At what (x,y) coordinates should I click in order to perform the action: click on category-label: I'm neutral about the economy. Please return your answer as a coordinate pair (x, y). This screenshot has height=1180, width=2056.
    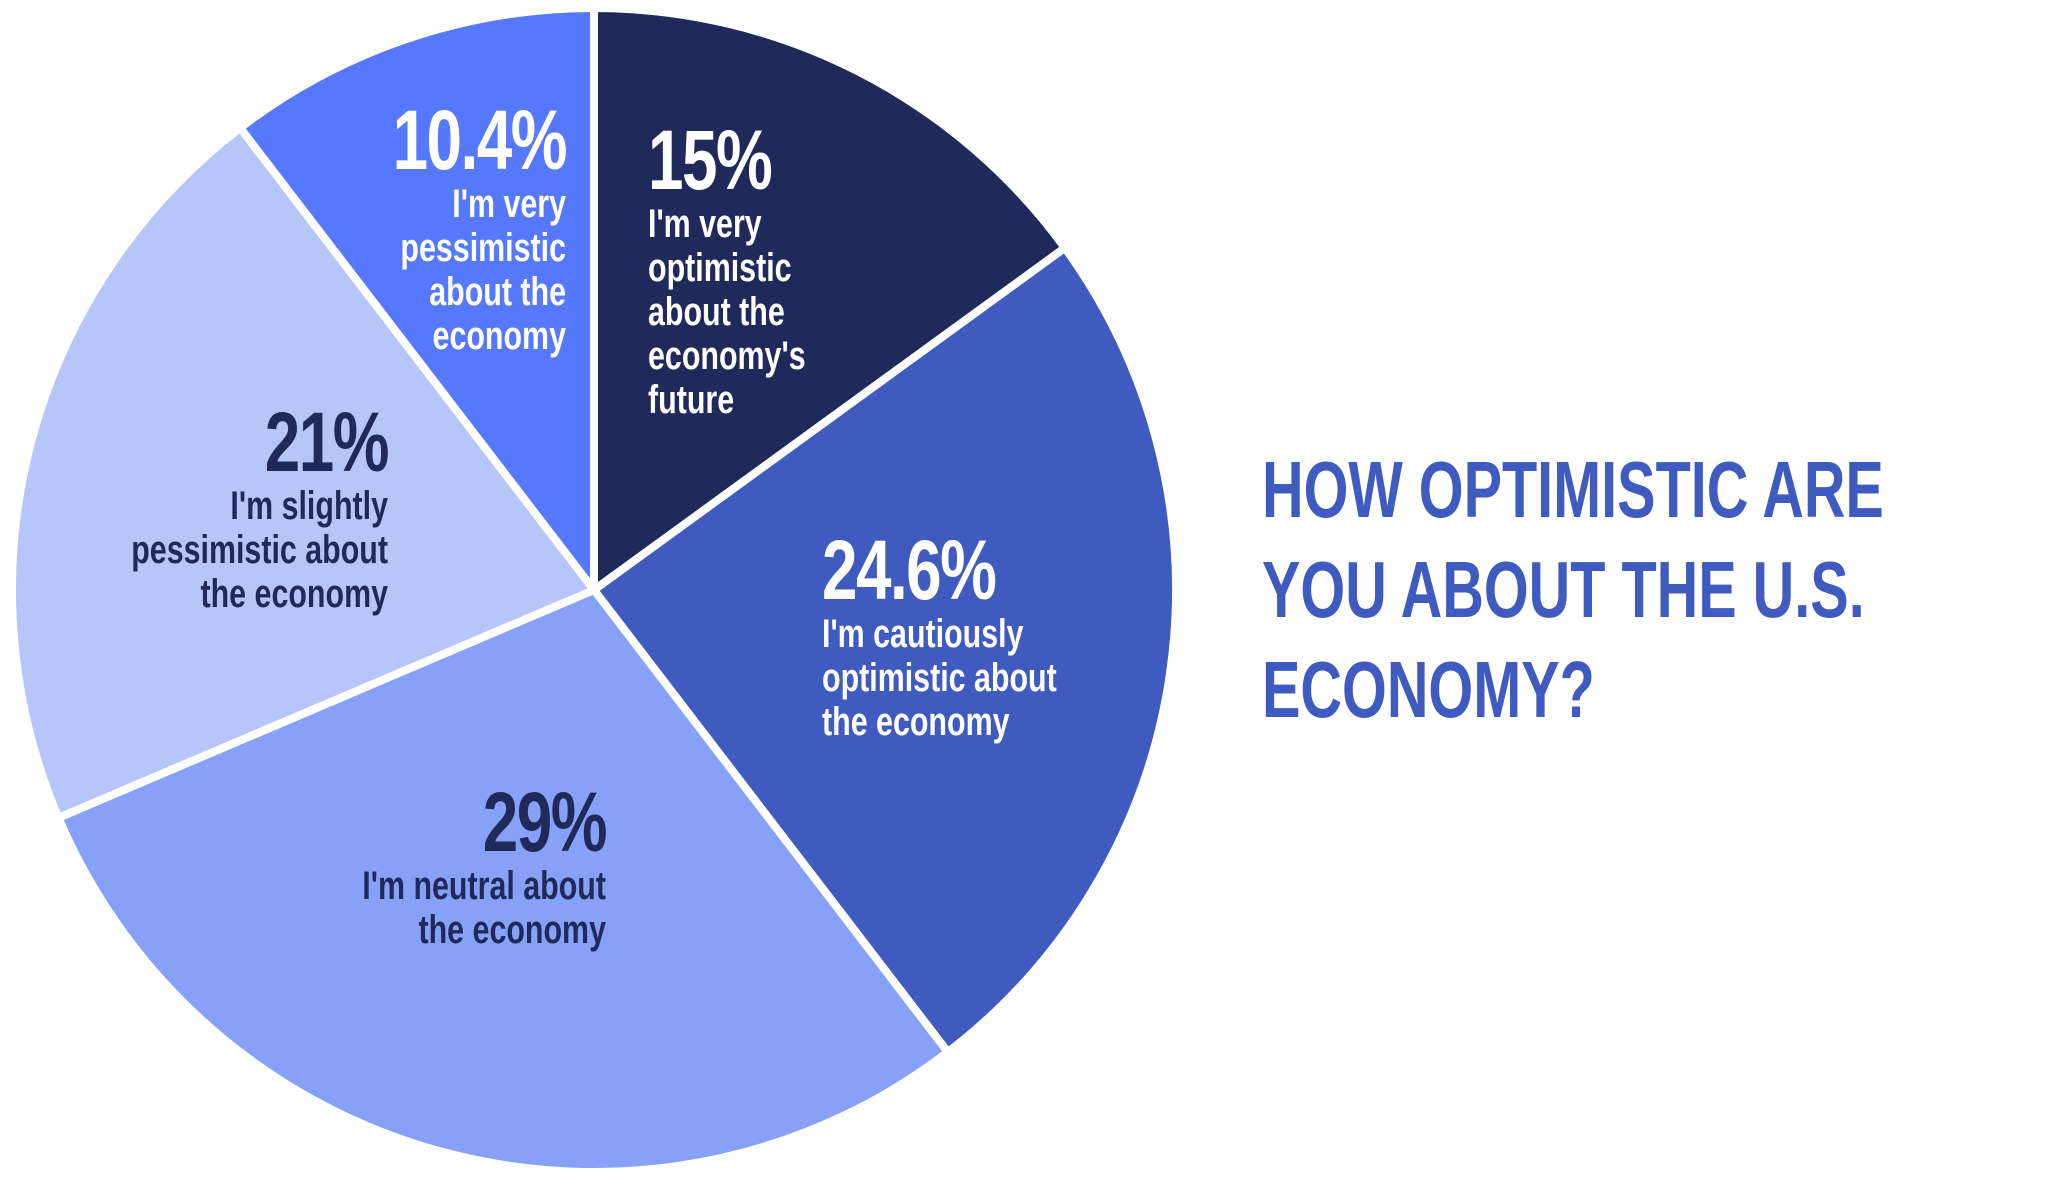
    Looking at the image, I should click on (484, 908).